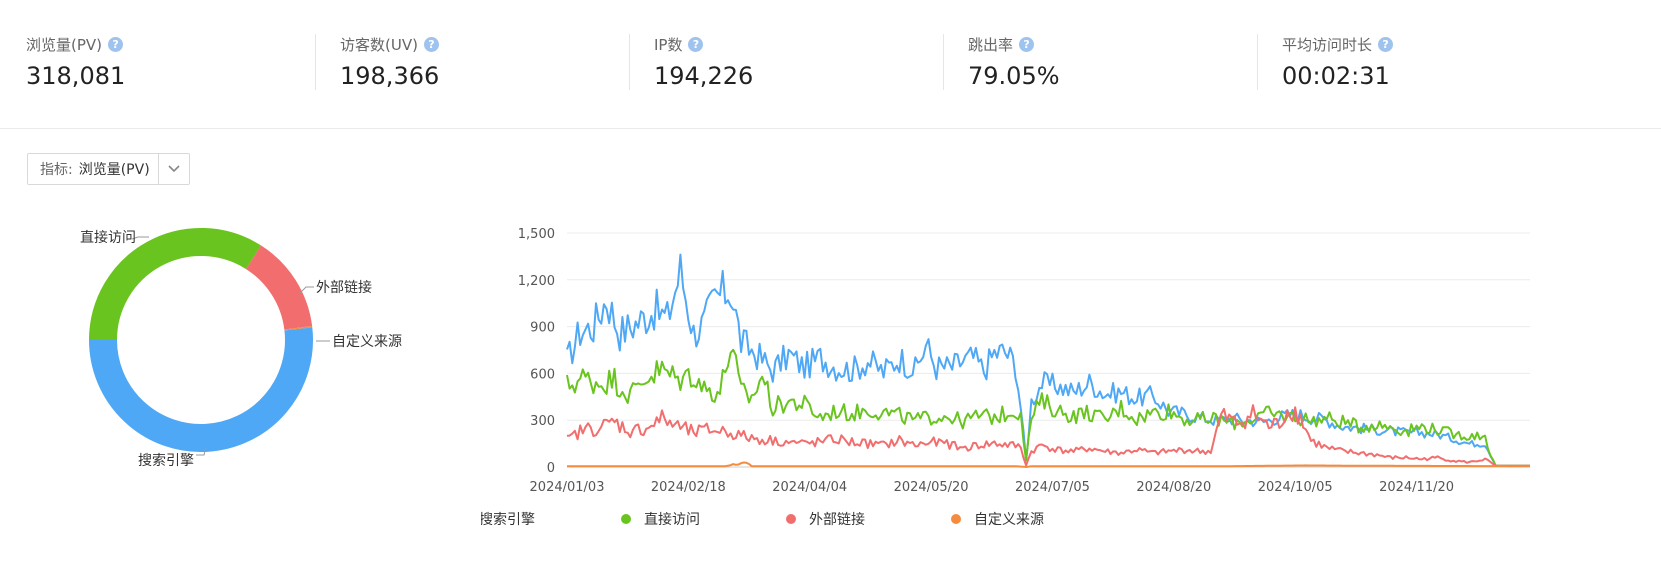 The image size is (1661, 575). What do you see at coordinates (536, 234) in the screenshot?
I see `y-tick-label: 1,500` at bounding box center [536, 234].